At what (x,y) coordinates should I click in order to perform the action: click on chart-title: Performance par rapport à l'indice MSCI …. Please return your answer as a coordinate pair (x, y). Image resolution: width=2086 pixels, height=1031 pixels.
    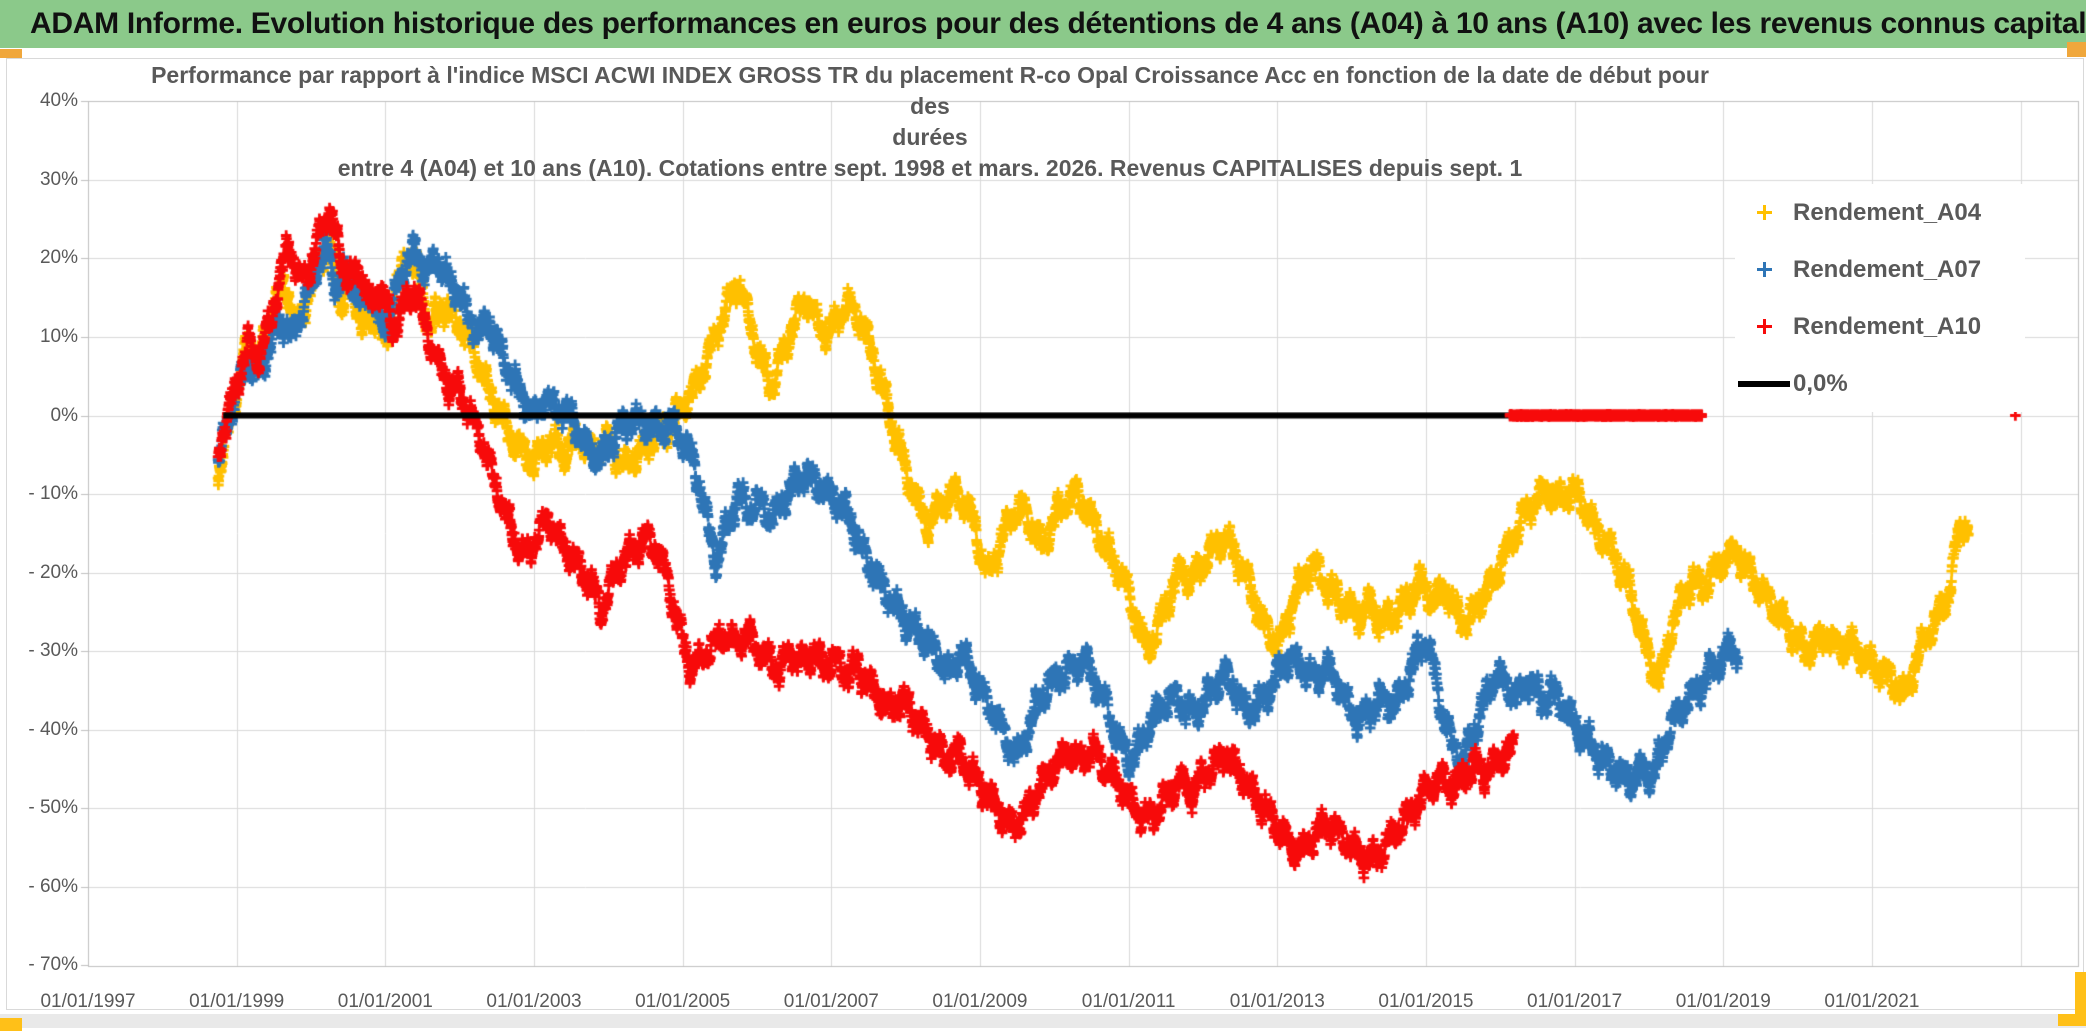
    Looking at the image, I should click on (930, 122).